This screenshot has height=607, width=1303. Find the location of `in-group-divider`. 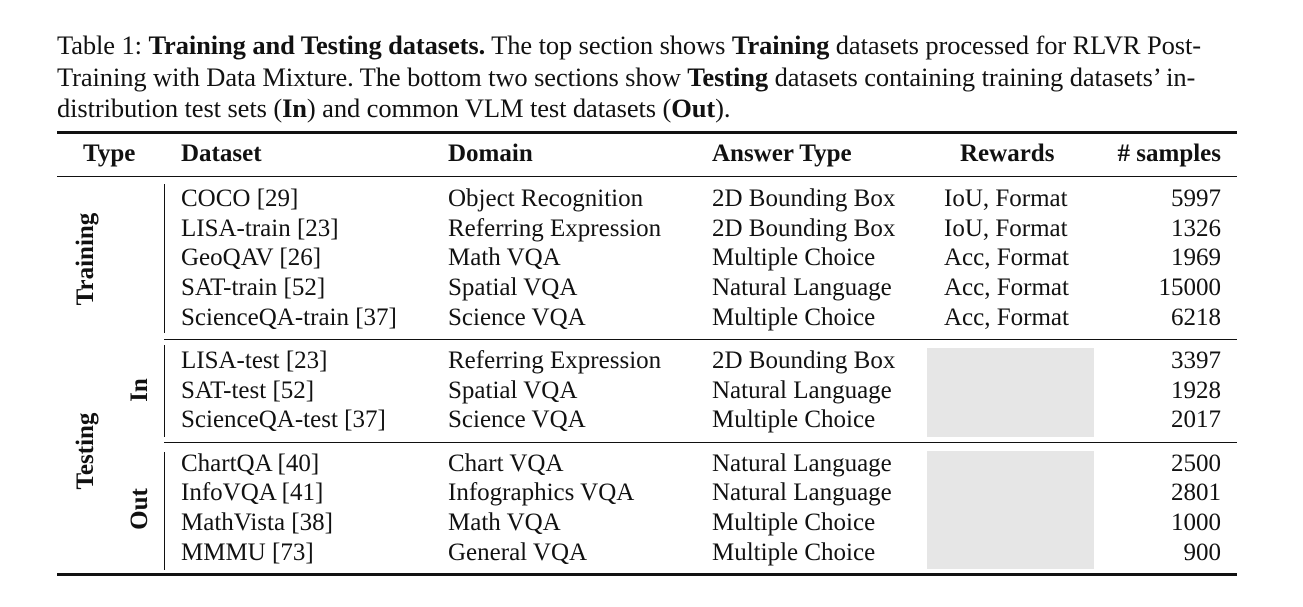

in-group-divider is located at coordinates (165, 391).